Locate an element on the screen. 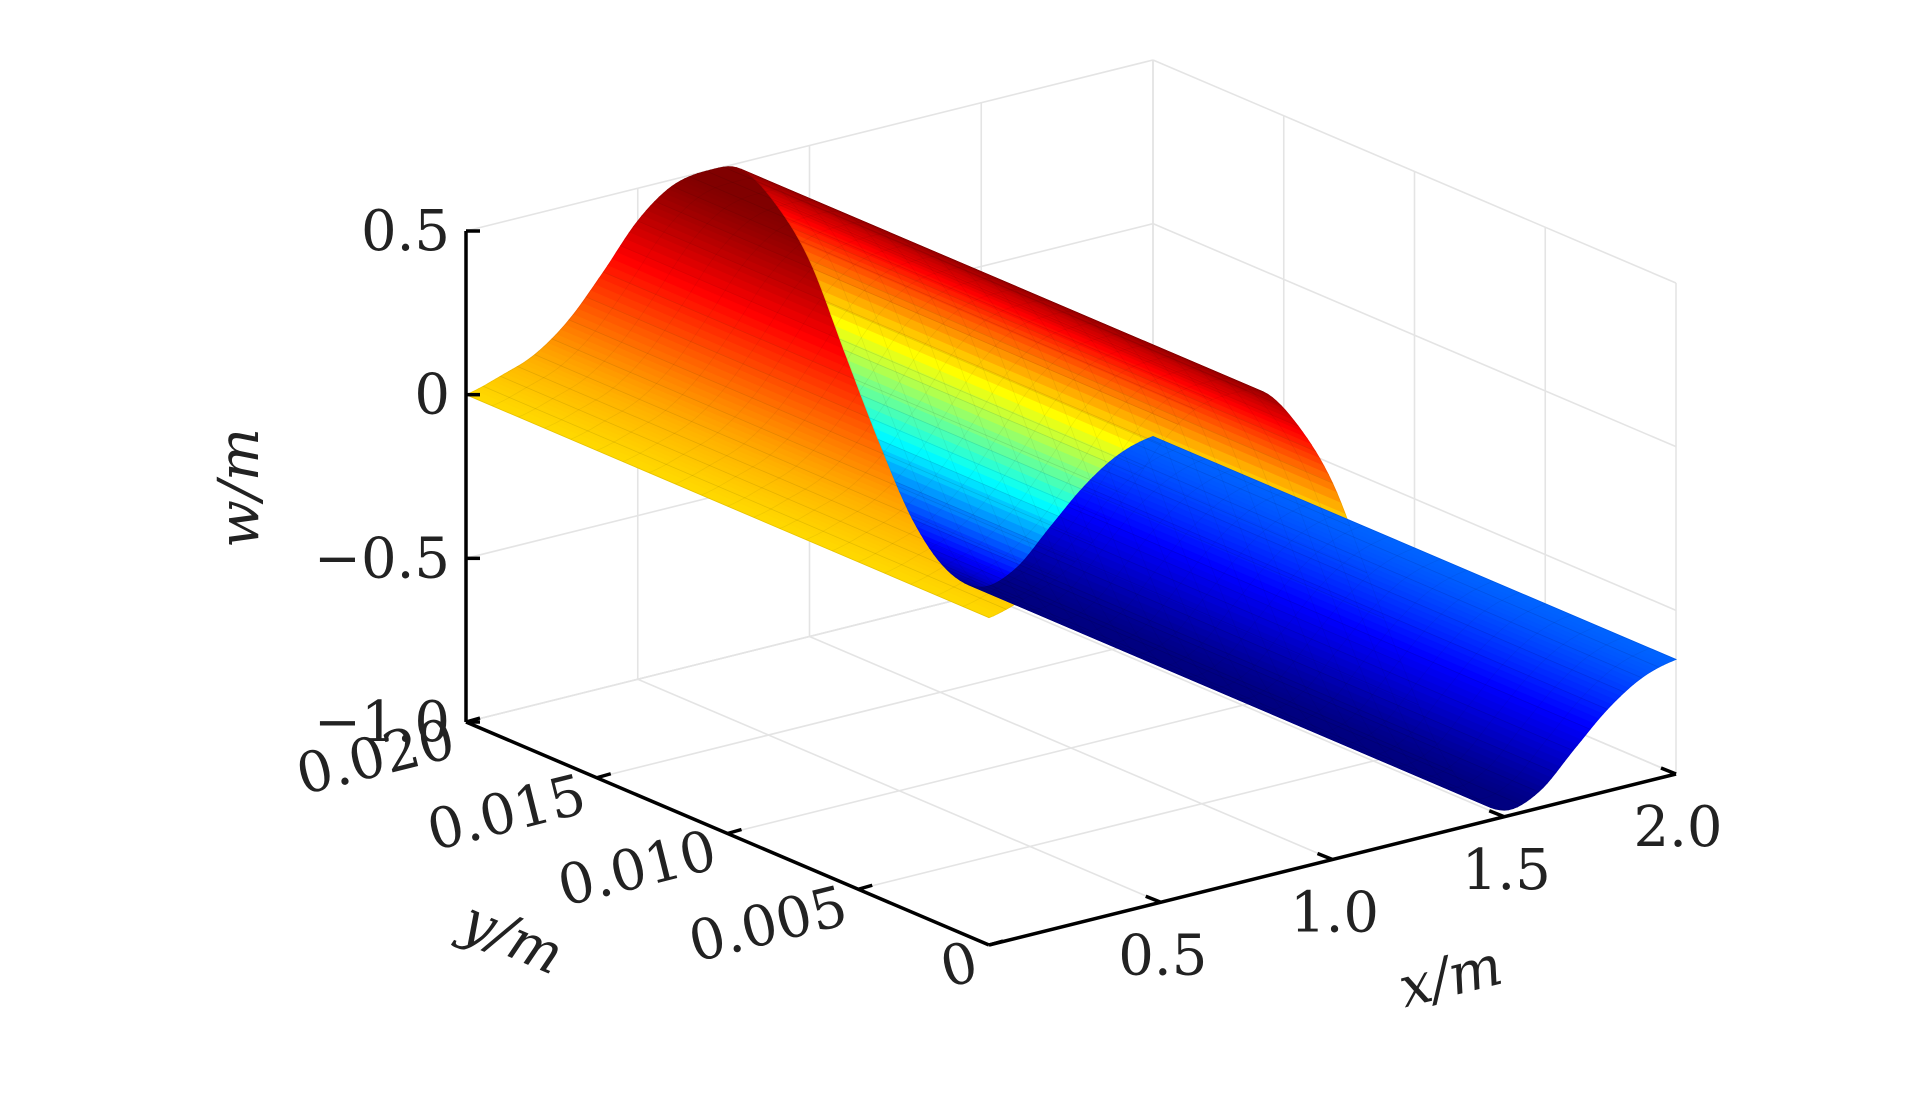 The image size is (1923, 1106). z-tick-label: 0 is located at coordinates (432, 395).